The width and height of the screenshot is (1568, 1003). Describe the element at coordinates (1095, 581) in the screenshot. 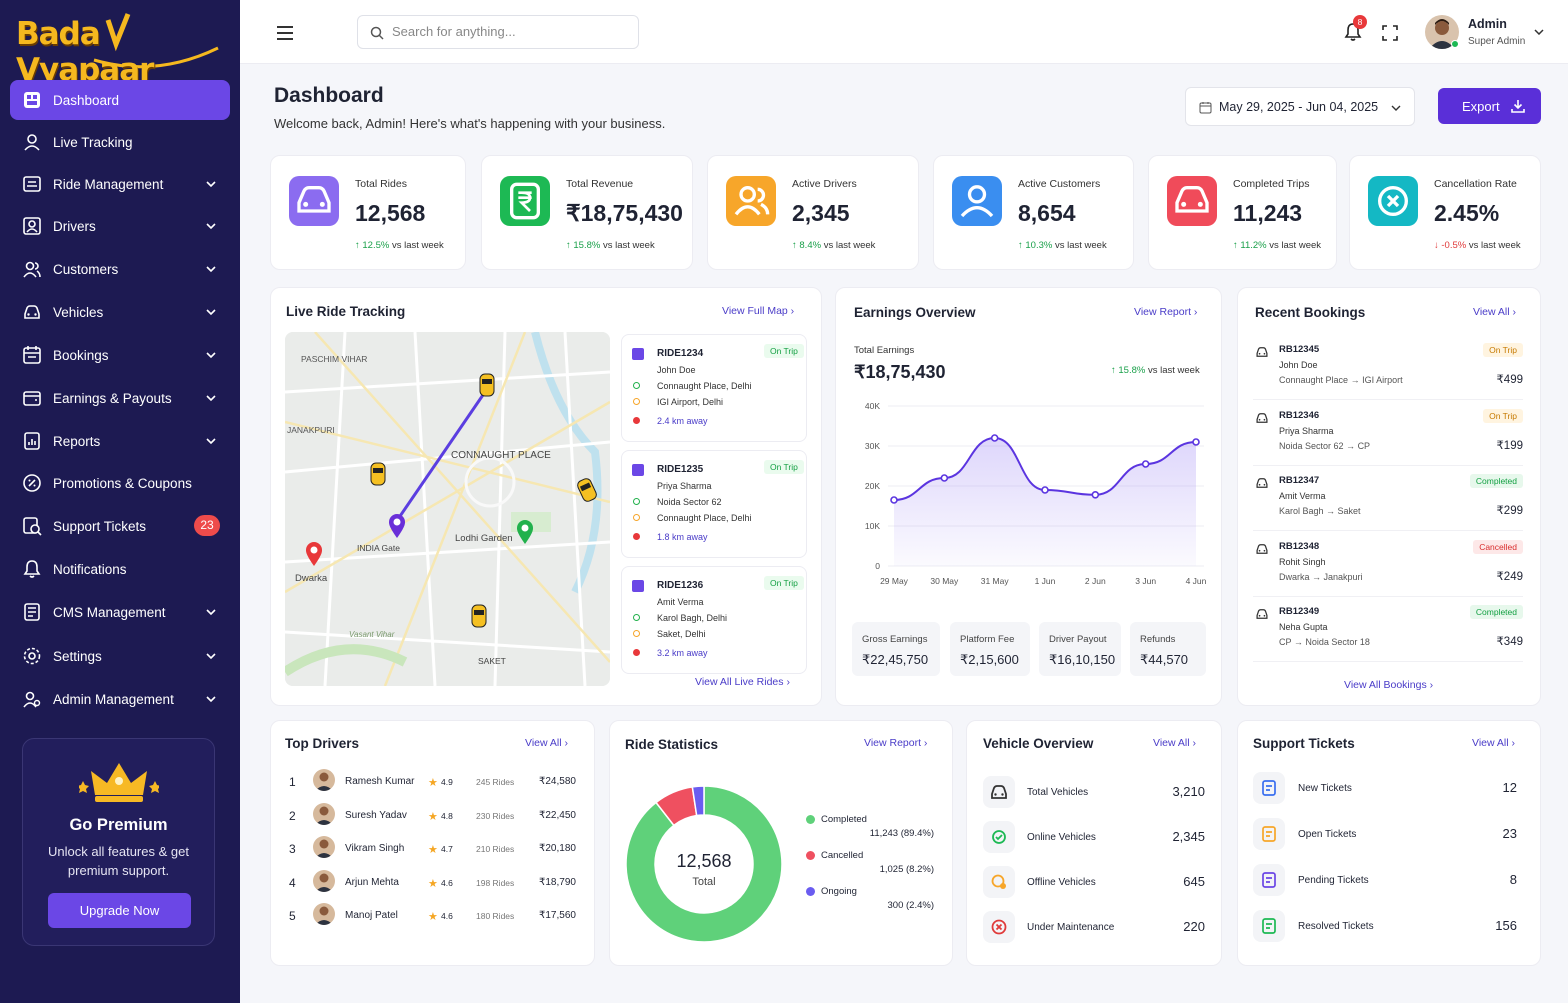

I see `x-tick-label: 2 Jun` at that location.